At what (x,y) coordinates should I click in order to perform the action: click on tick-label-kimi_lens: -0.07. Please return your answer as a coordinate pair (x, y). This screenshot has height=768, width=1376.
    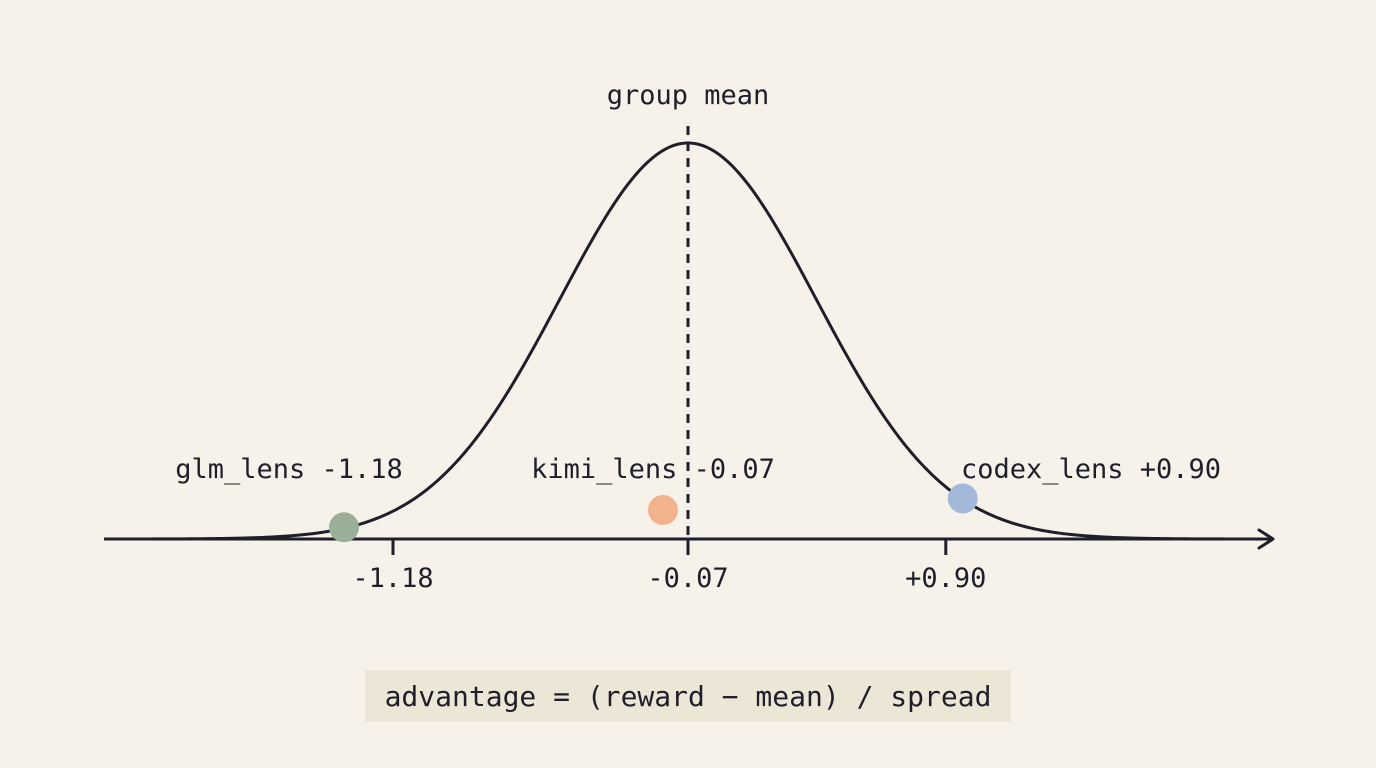
    Looking at the image, I should click on (687, 578).